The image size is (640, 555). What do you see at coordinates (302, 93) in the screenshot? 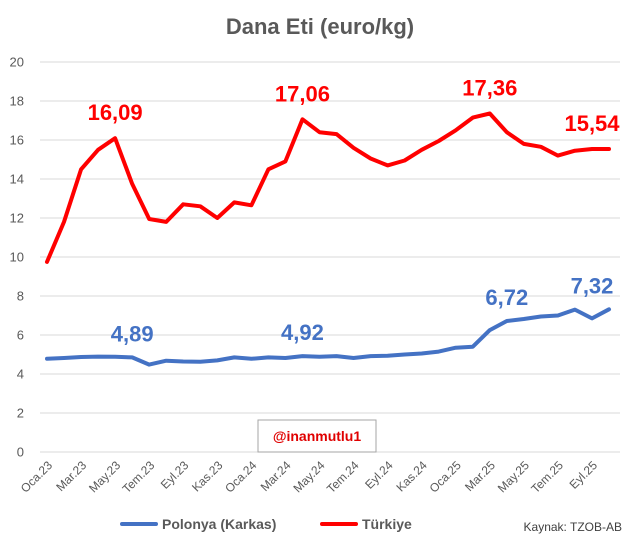
I see `data-label: 17,06` at bounding box center [302, 93].